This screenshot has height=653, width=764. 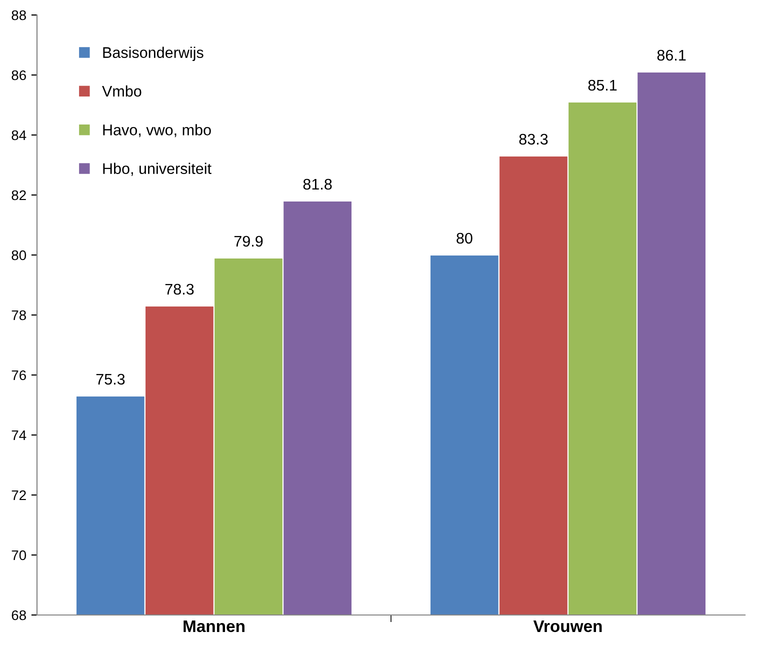 What do you see at coordinates (19, 255) in the screenshot?
I see `y-tick-label: 80` at bounding box center [19, 255].